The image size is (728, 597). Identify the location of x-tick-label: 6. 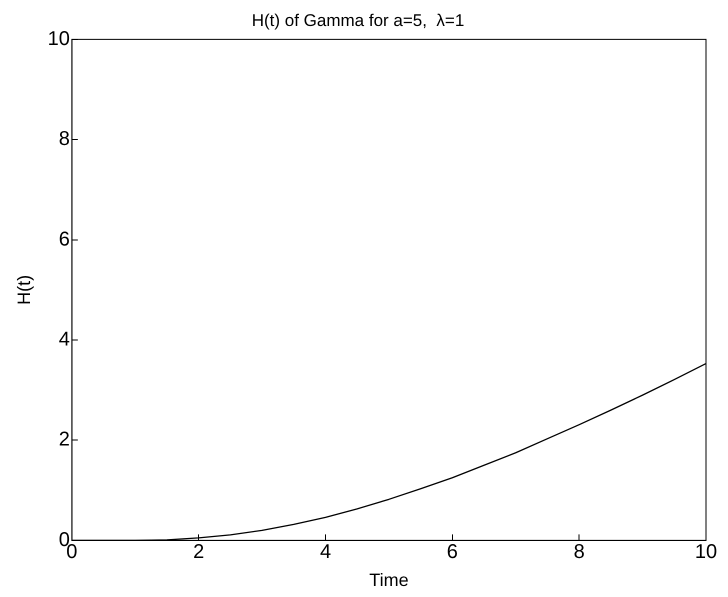
(452, 551).